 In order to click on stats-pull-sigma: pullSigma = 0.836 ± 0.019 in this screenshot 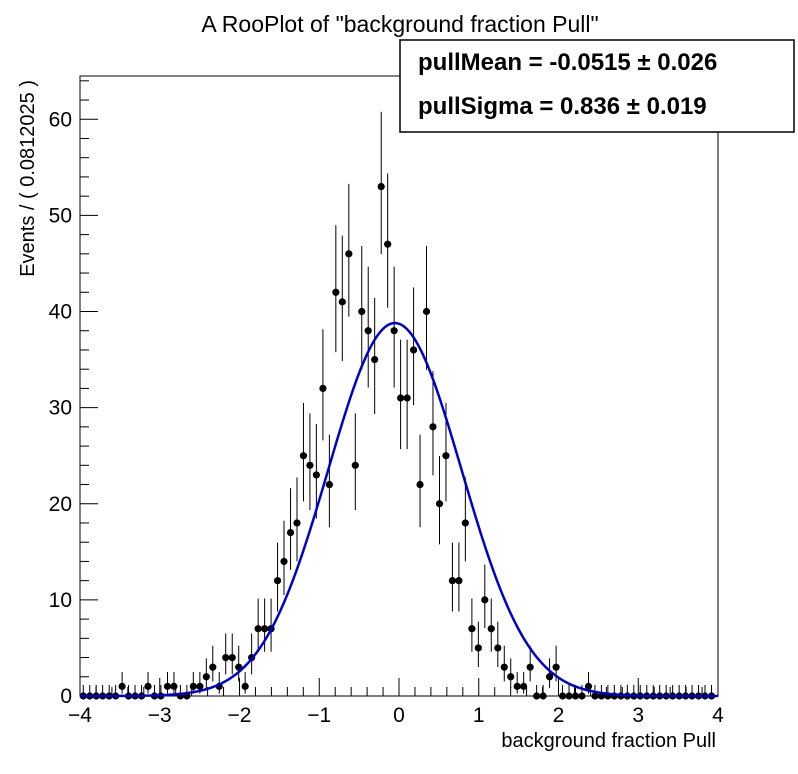, I will do `click(562, 106)`.